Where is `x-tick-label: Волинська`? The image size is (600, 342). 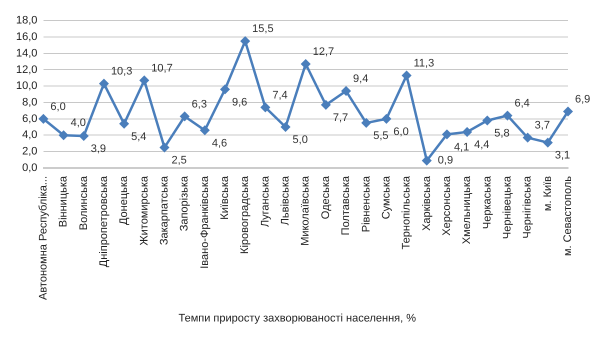 x-tick-label: Волинська is located at coordinates (84, 202).